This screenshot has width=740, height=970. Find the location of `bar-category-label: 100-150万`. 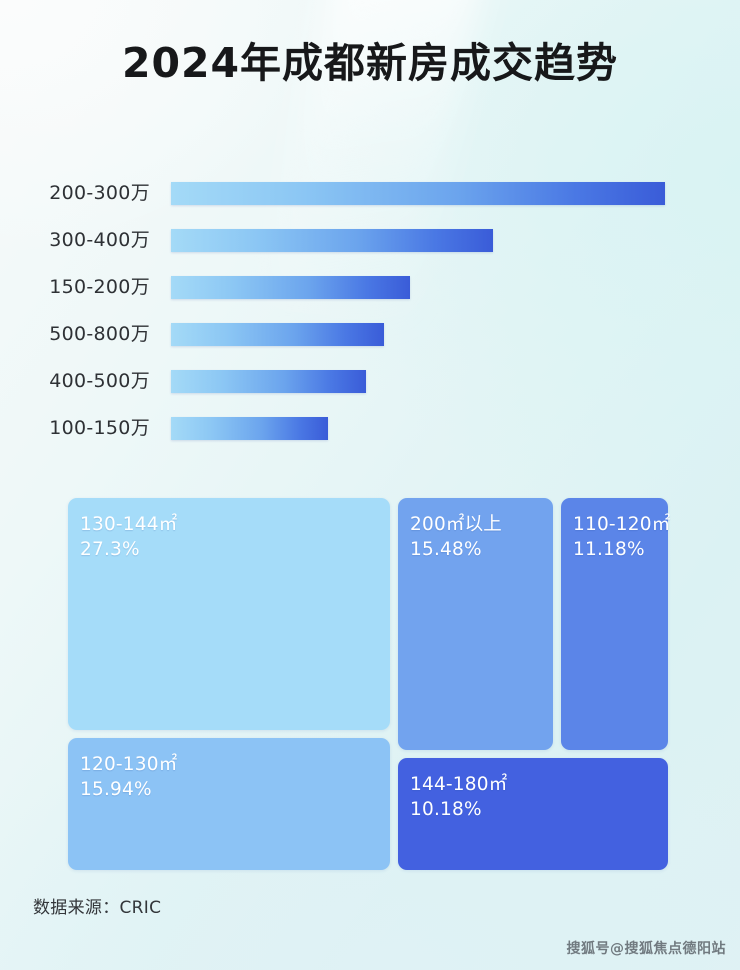

bar-category-label: 100-150万 is located at coordinates (99, 428).